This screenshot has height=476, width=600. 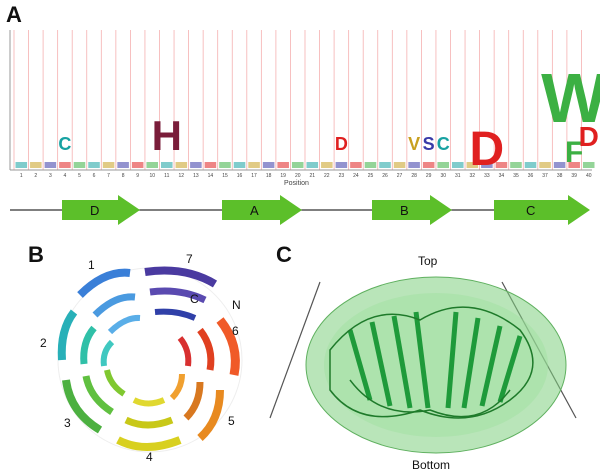 I want to click on propeller-ribbon, so click(x=150, y=359).